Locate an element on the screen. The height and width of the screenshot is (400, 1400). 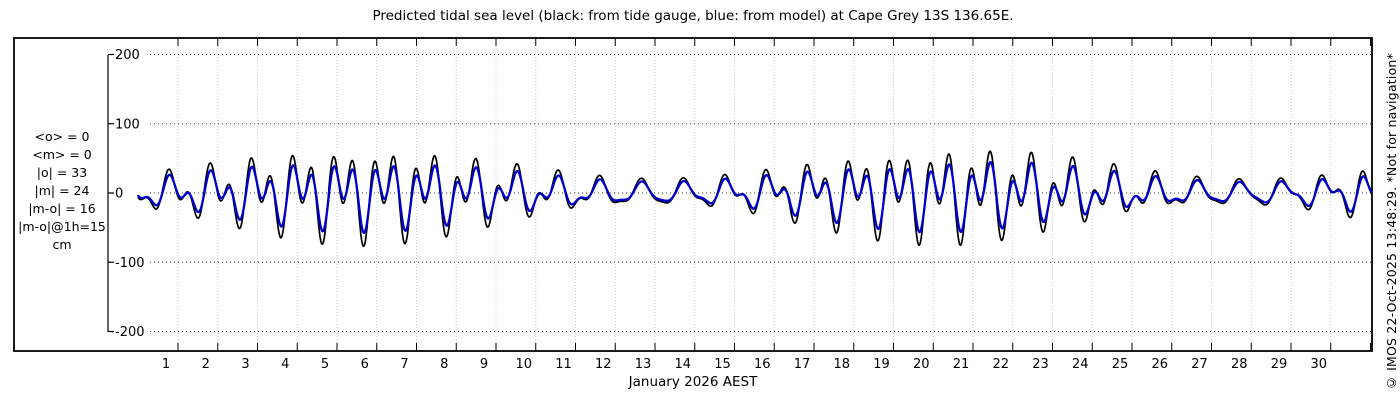
x-tick-label: 23 is located at coordinates (1040, 364).